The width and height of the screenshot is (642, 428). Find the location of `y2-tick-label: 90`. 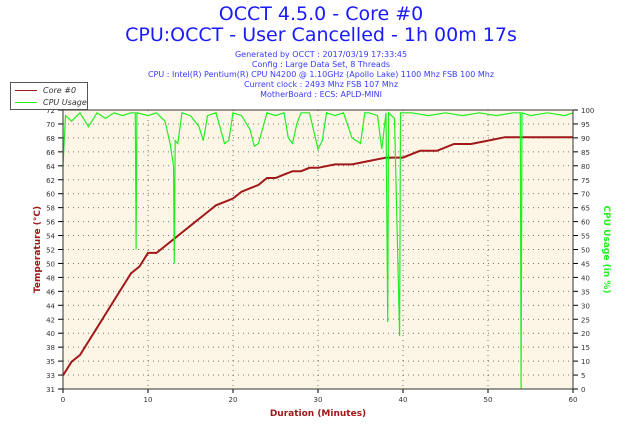

y2-tick-label: 90 is located at coordinates (585, 139).